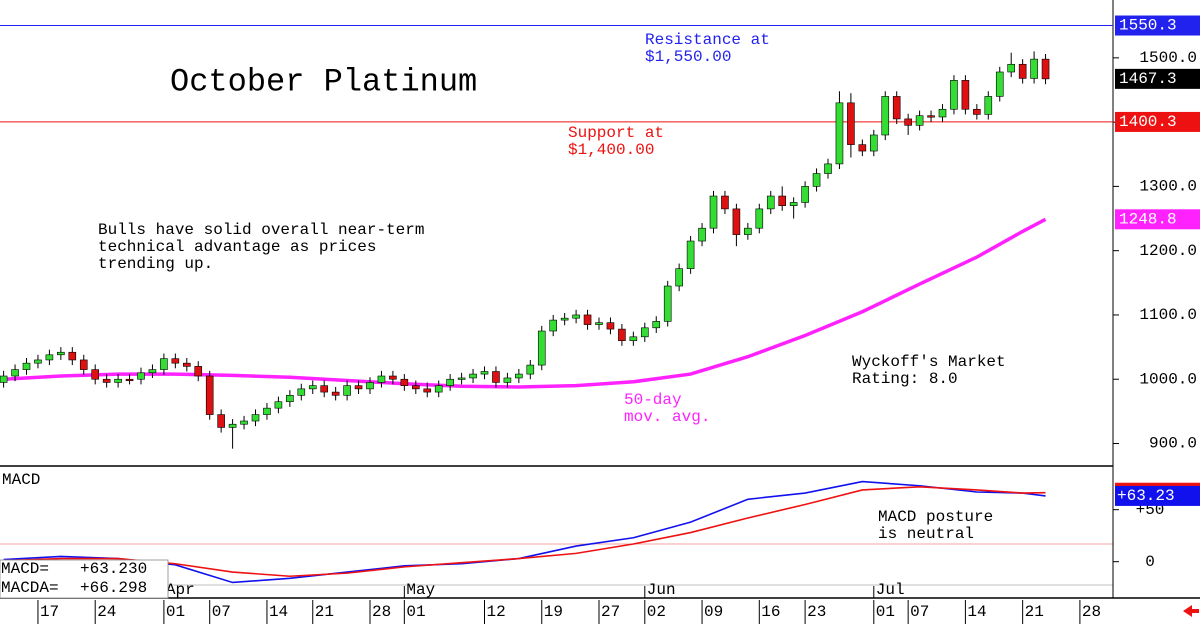 The image size is (1200, 624). I want to click on macd-line, so click(524, 532).